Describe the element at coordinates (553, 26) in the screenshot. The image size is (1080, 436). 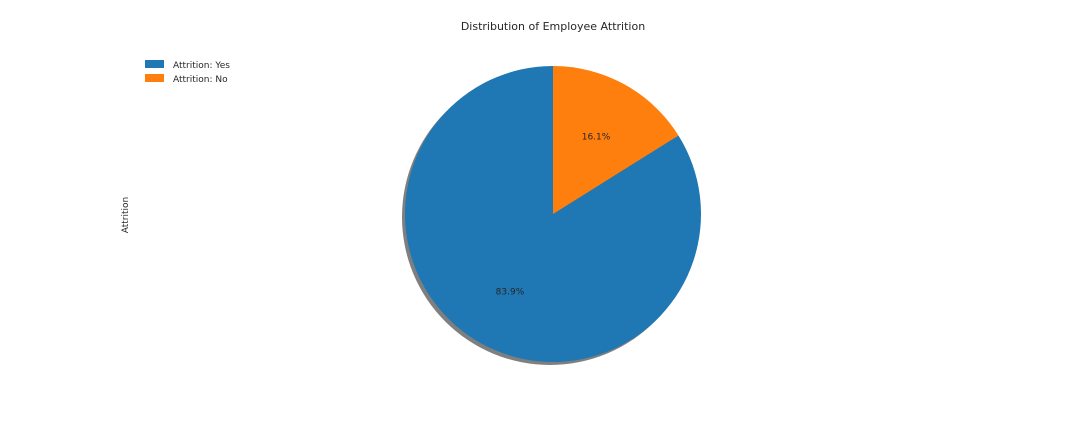
I see `chart-title: Distribution of Employee Attrition` at that location.